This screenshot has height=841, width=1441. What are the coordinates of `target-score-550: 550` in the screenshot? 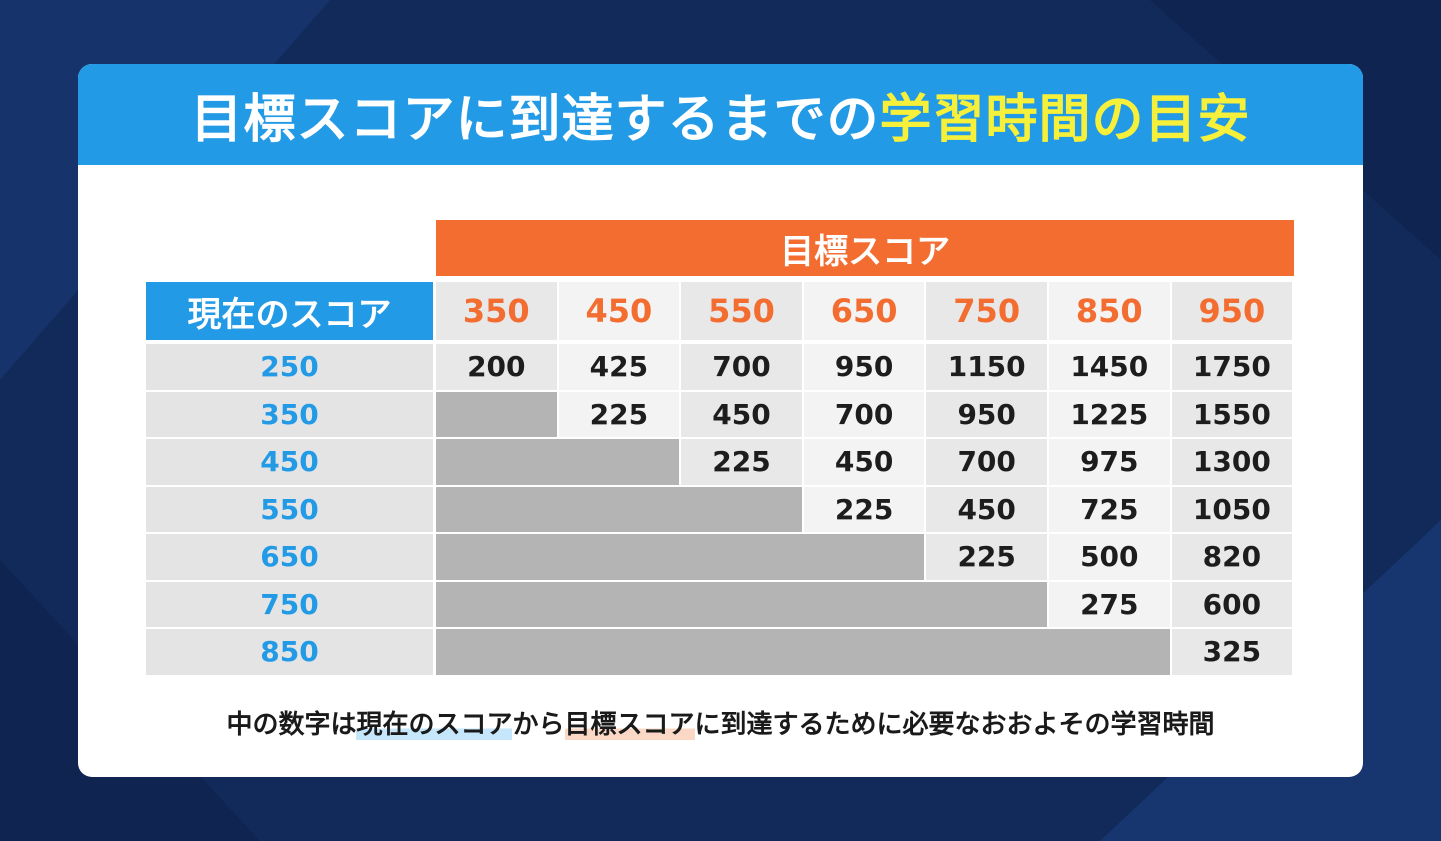 It's located at (741, 311).